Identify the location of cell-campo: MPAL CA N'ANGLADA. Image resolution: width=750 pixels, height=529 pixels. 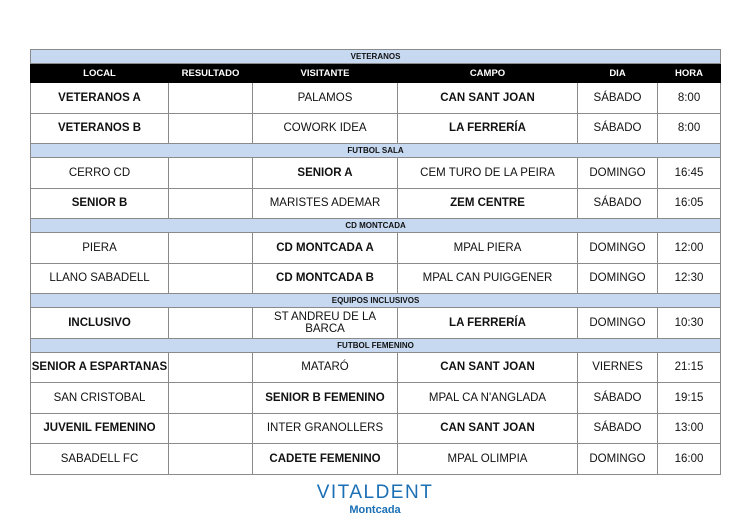
(487, 398).